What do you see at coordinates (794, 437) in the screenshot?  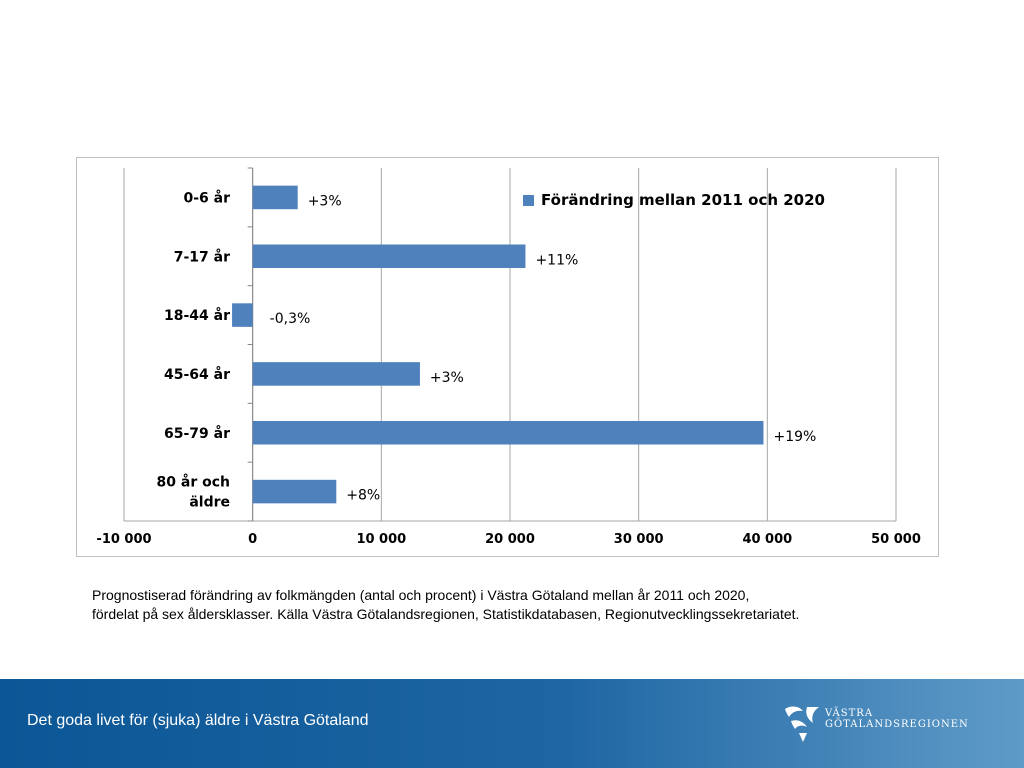 I see `data-label: +19%` at bounding box center [794, 437].